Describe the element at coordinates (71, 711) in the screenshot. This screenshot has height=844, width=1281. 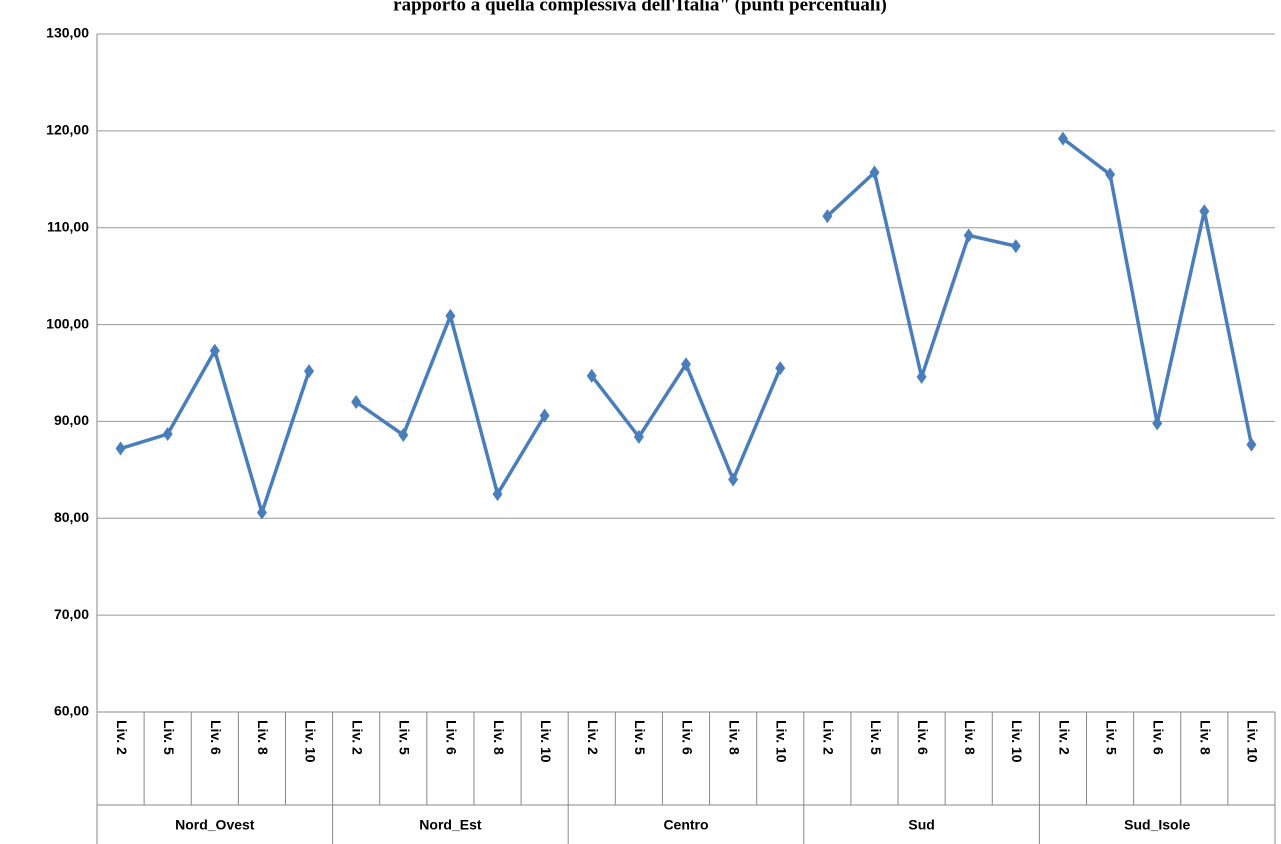
I see `y-tick-label: 60,00` at that location.